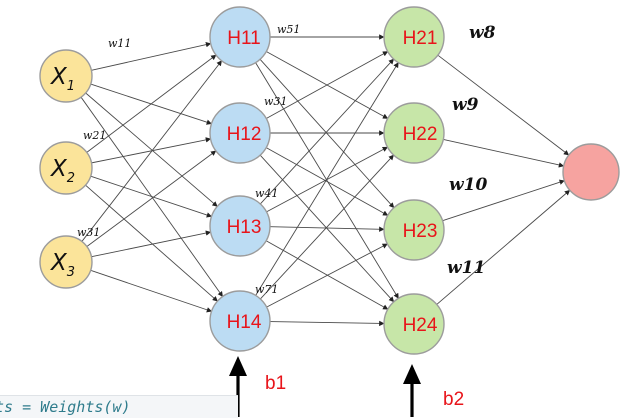  Describe the element at coordinates (482, 33) in the screenshot. I see `weight-label-w8: w8` at that location.